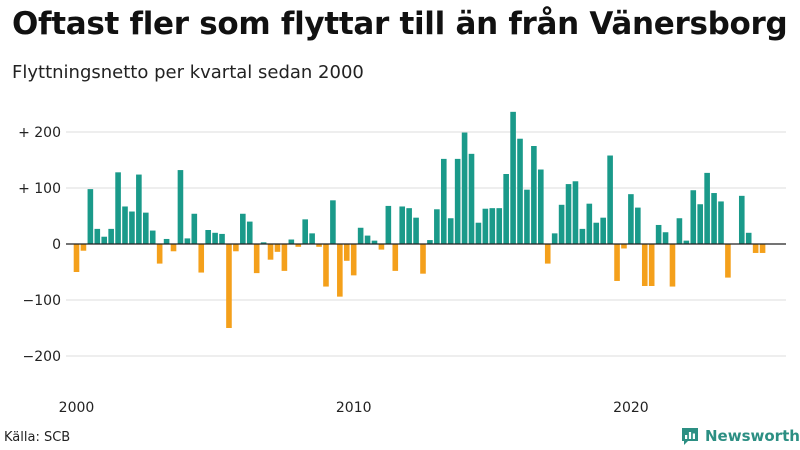 This screenshot has height=450, width=800. I want to click on source-note: Källa: SCB, so click(37, 437).